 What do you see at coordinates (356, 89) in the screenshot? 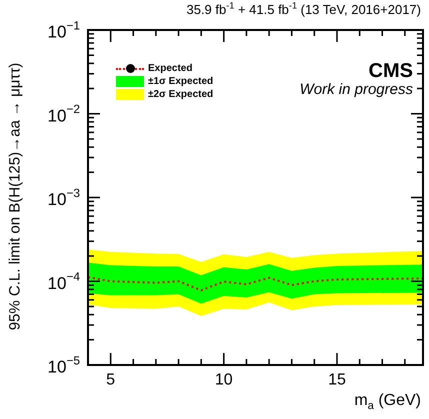
I see `annotation: Work in progress` at bounding box center [356, 89].